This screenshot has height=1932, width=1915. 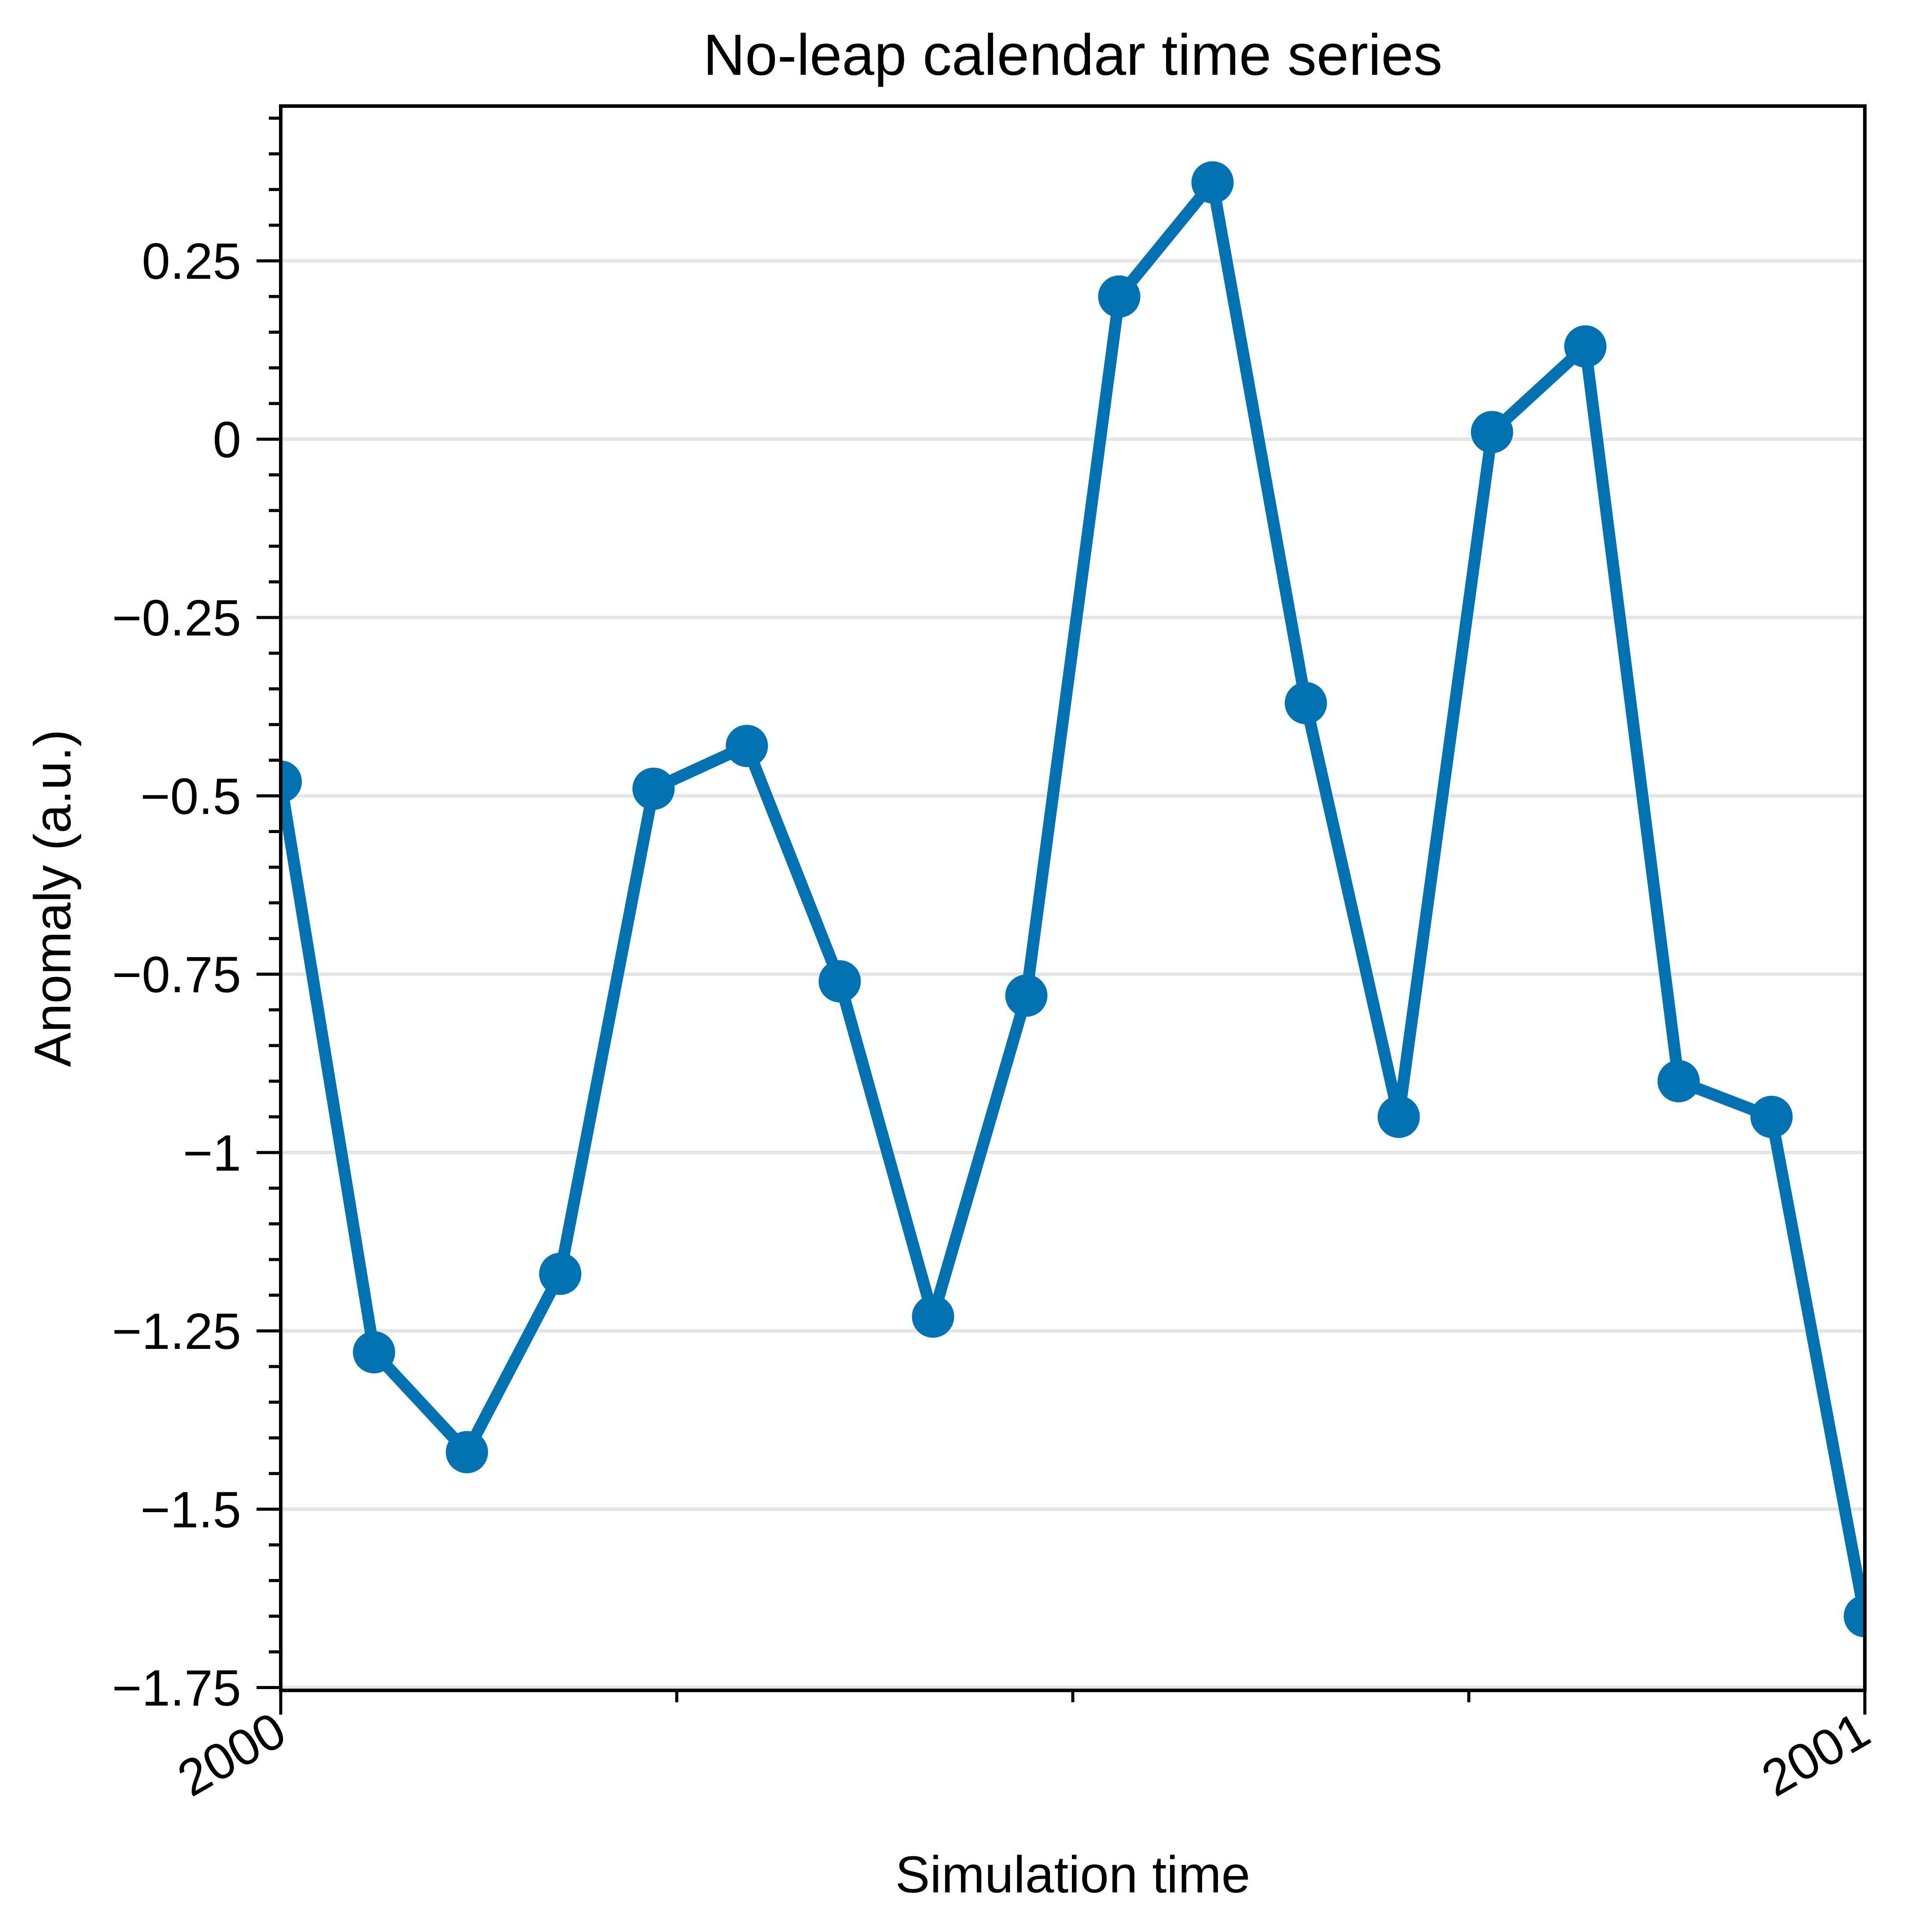 What do you see at coordinates (227, 439) in the screenshot?
I see `y-tick-label: 0` at bounding box center [227, 439].